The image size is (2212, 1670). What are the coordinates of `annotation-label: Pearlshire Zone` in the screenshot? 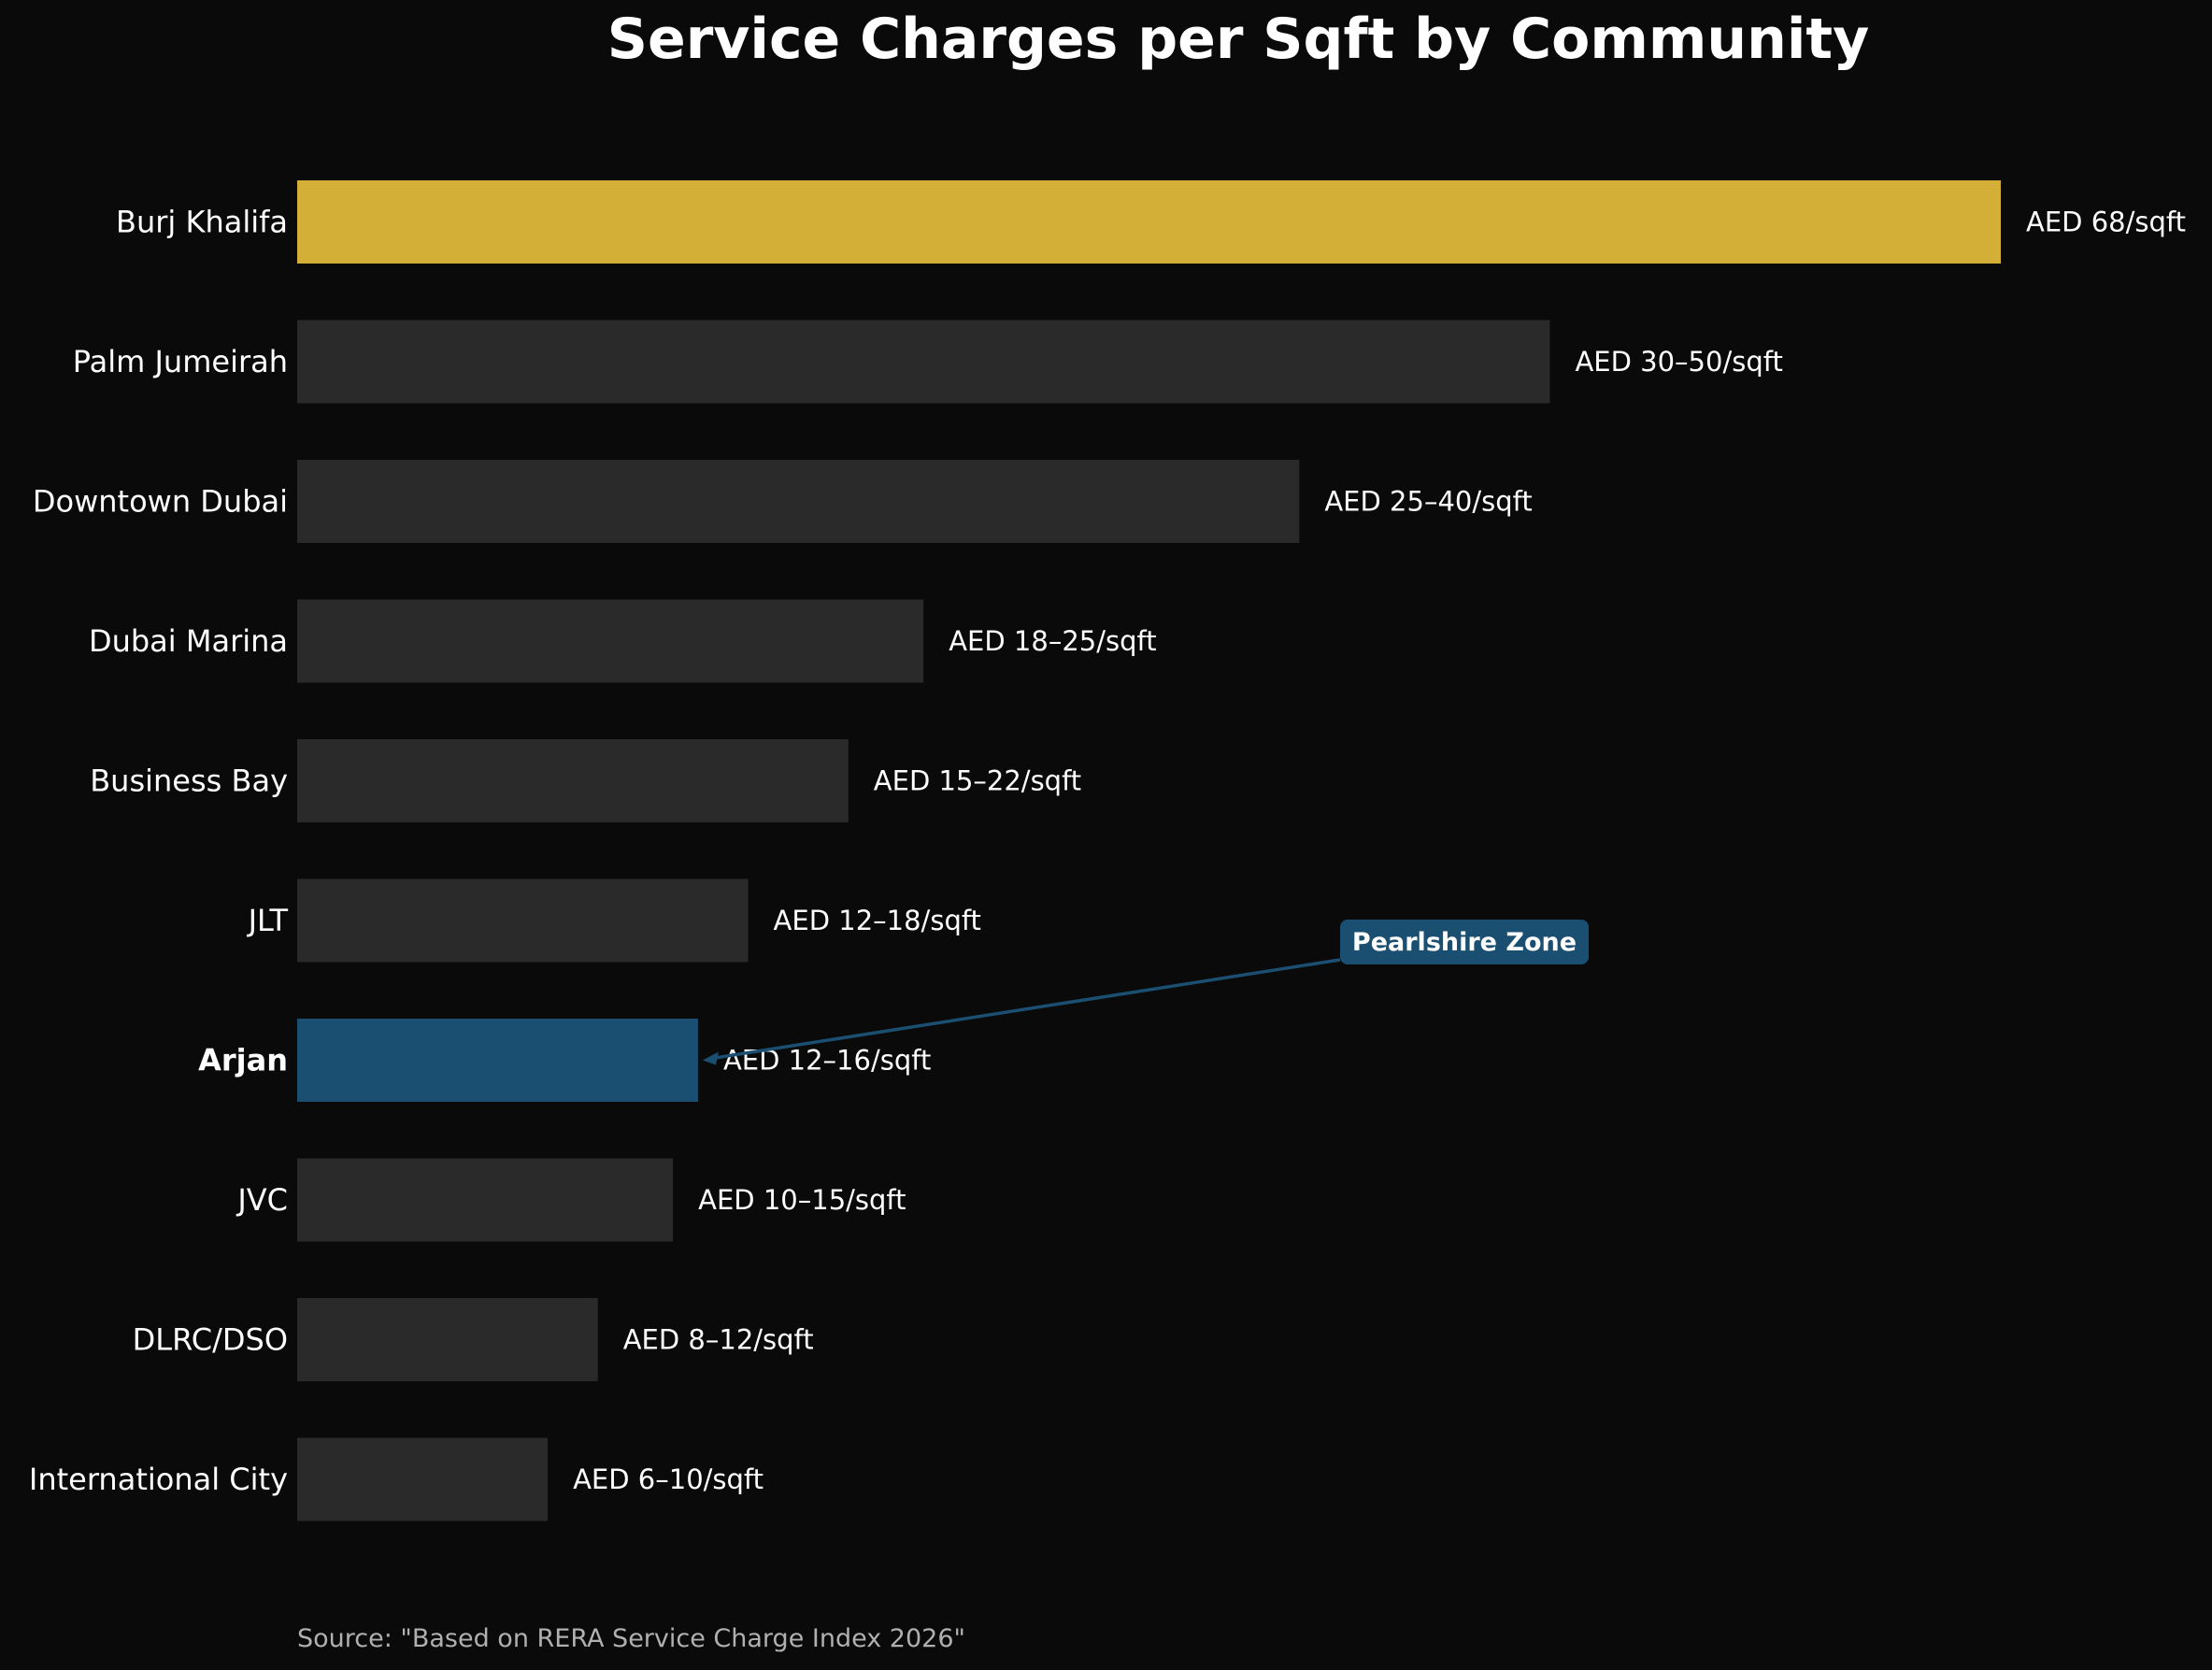 It's located at (1464, 942).